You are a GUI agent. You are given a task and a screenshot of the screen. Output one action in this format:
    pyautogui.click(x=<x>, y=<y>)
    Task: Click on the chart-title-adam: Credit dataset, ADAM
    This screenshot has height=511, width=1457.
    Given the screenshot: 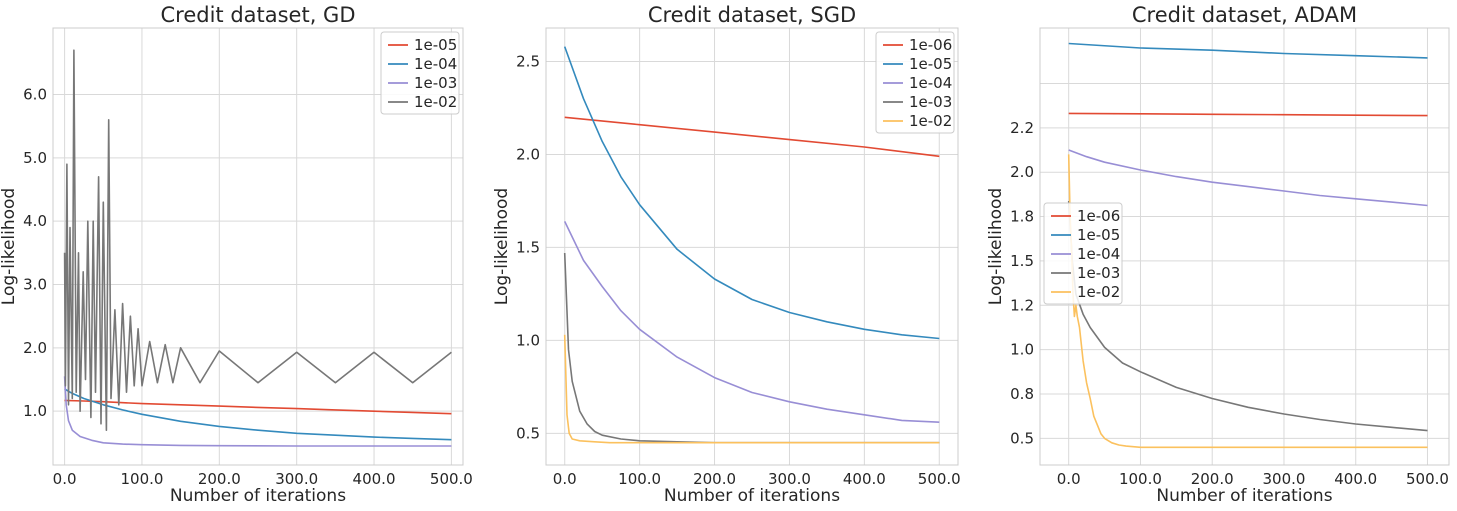 What is the action you would take?
    pyautogui.click(x=1244, y=15)
    